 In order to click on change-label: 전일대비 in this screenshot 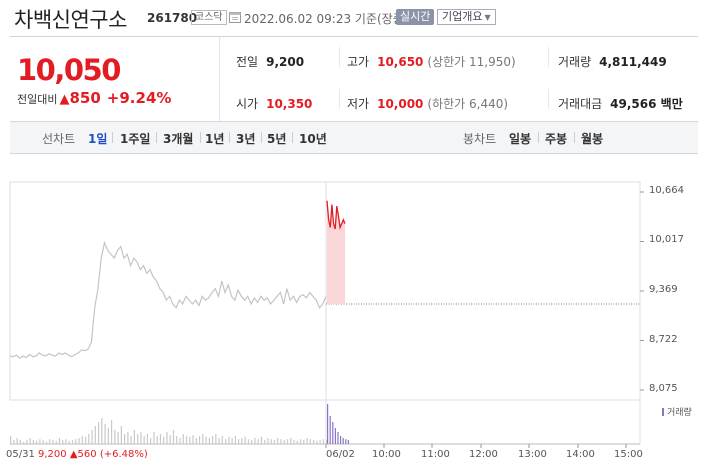, I will do `click(37, 99)`.